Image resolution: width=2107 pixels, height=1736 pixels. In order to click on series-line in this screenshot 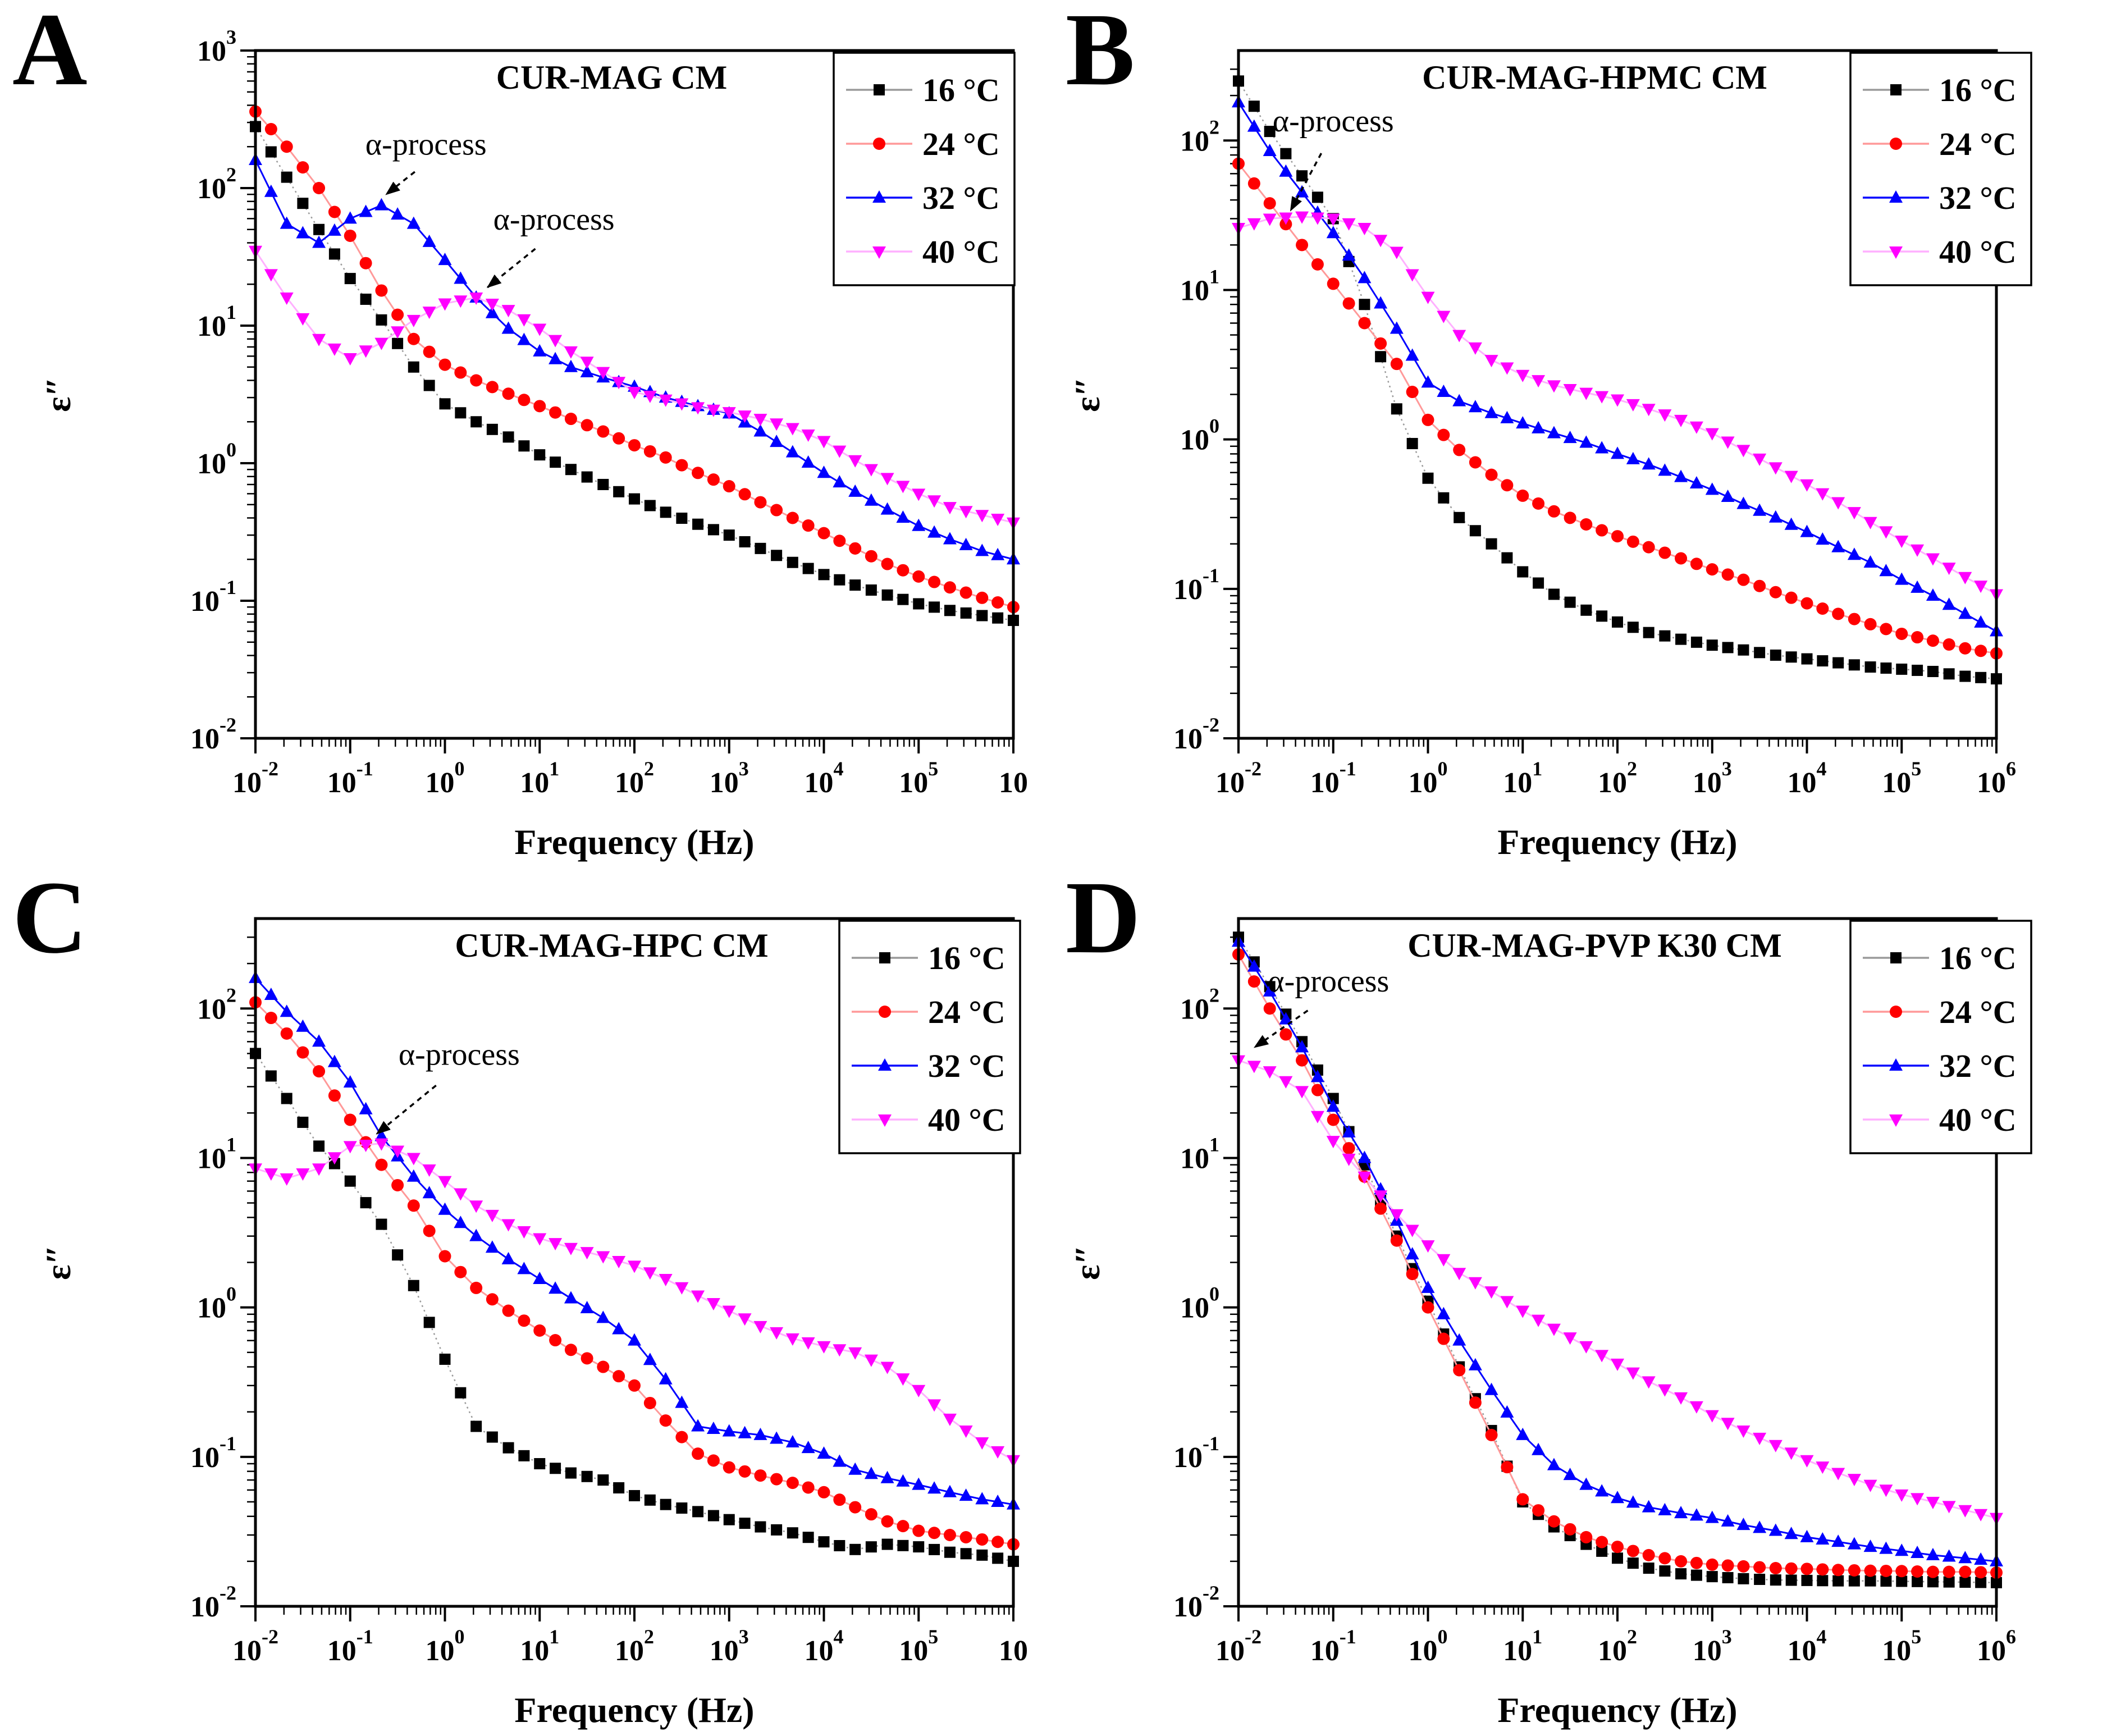, I will do `click(635, 1302)`.